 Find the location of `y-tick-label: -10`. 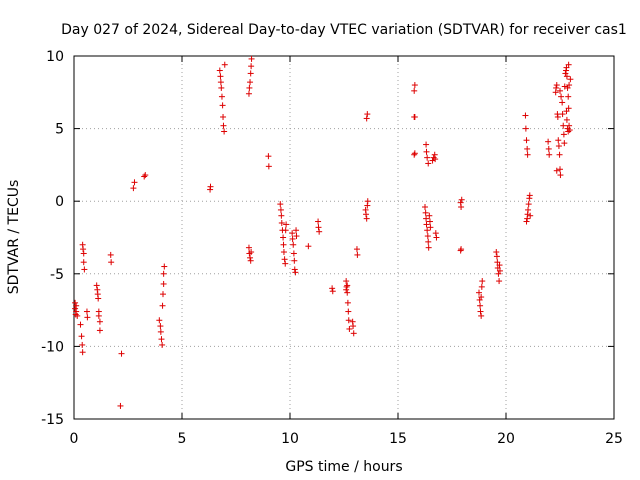

y-tick-label: -10 is located at coordinates (52, 347).